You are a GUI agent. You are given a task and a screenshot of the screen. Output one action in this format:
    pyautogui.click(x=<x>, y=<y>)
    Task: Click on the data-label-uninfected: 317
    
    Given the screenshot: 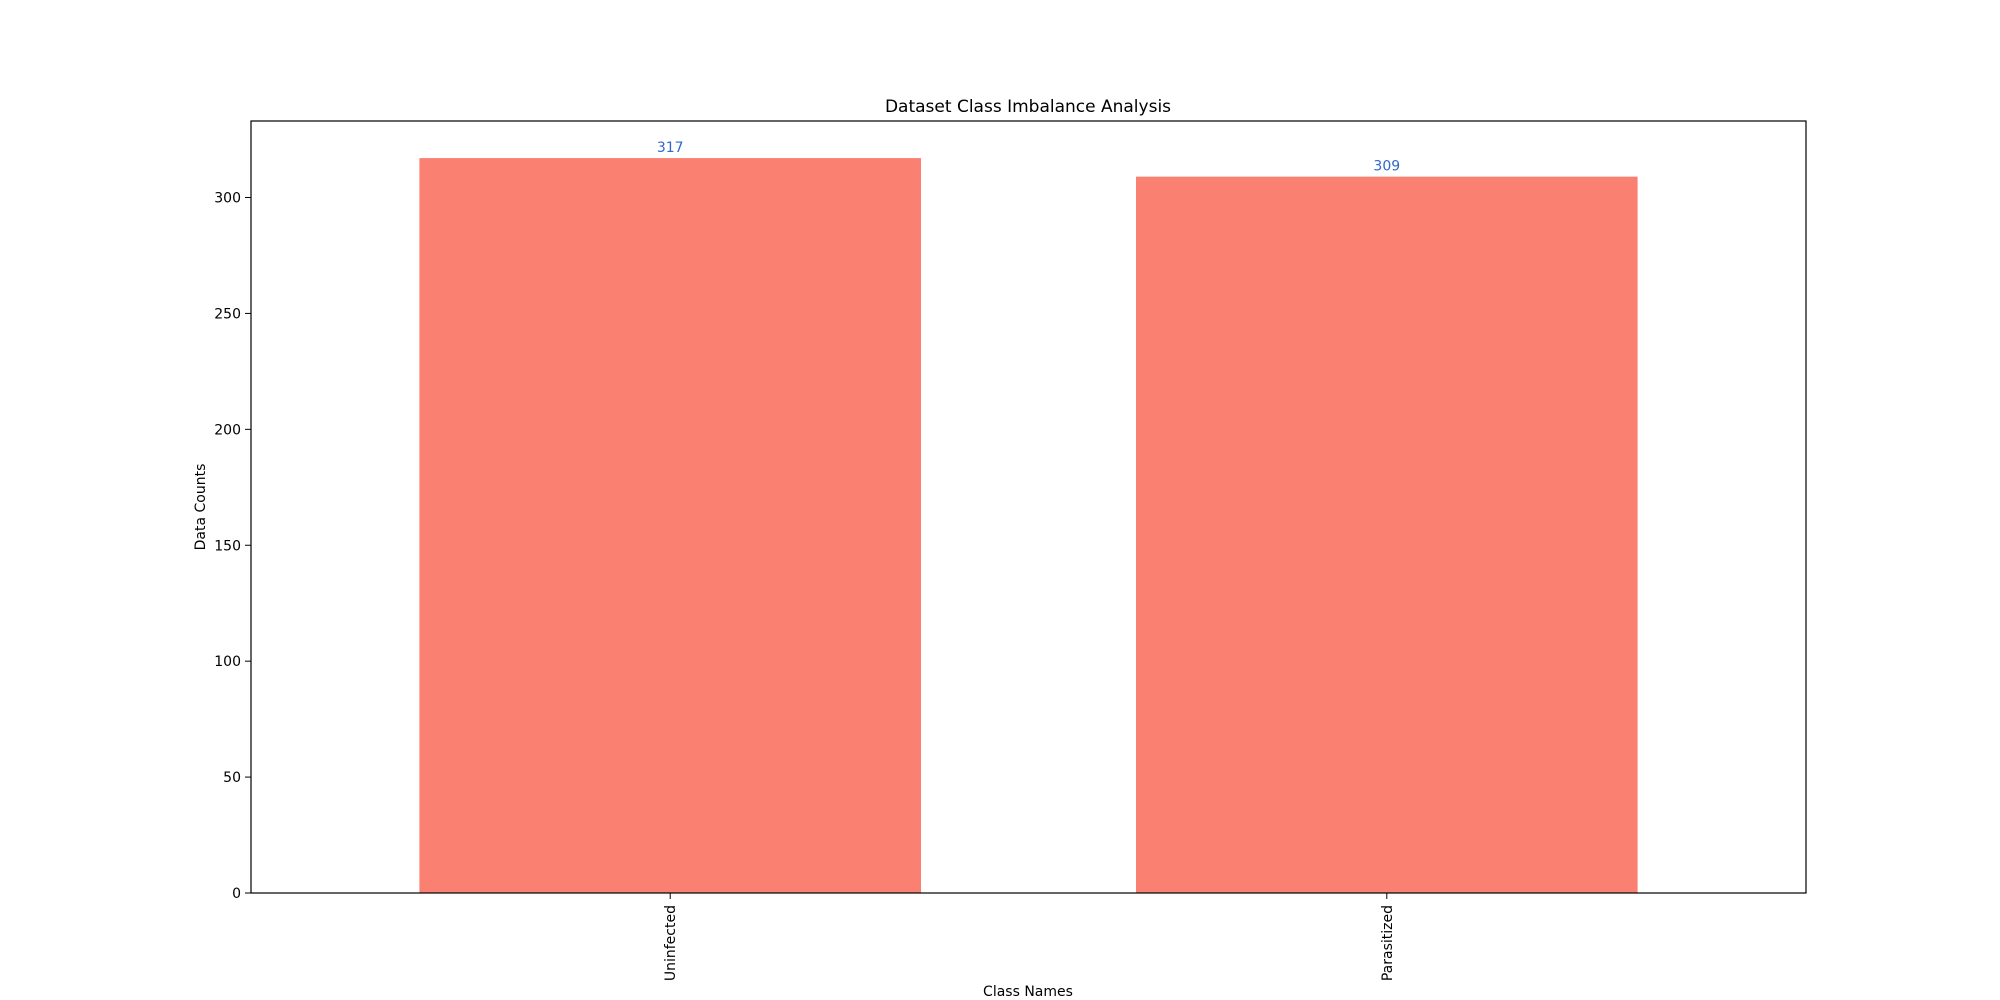 What is the action you would take?
    pyautogui.click(x=670, y=148)
    